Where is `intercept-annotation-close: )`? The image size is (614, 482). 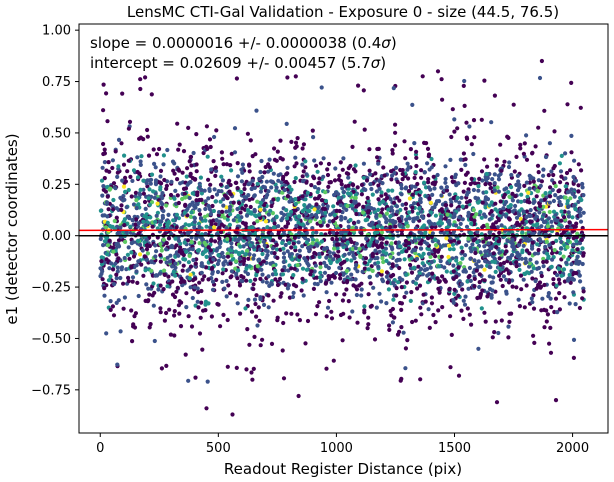 intercept-annotation-close: ) is located at coordinates (383, 63).